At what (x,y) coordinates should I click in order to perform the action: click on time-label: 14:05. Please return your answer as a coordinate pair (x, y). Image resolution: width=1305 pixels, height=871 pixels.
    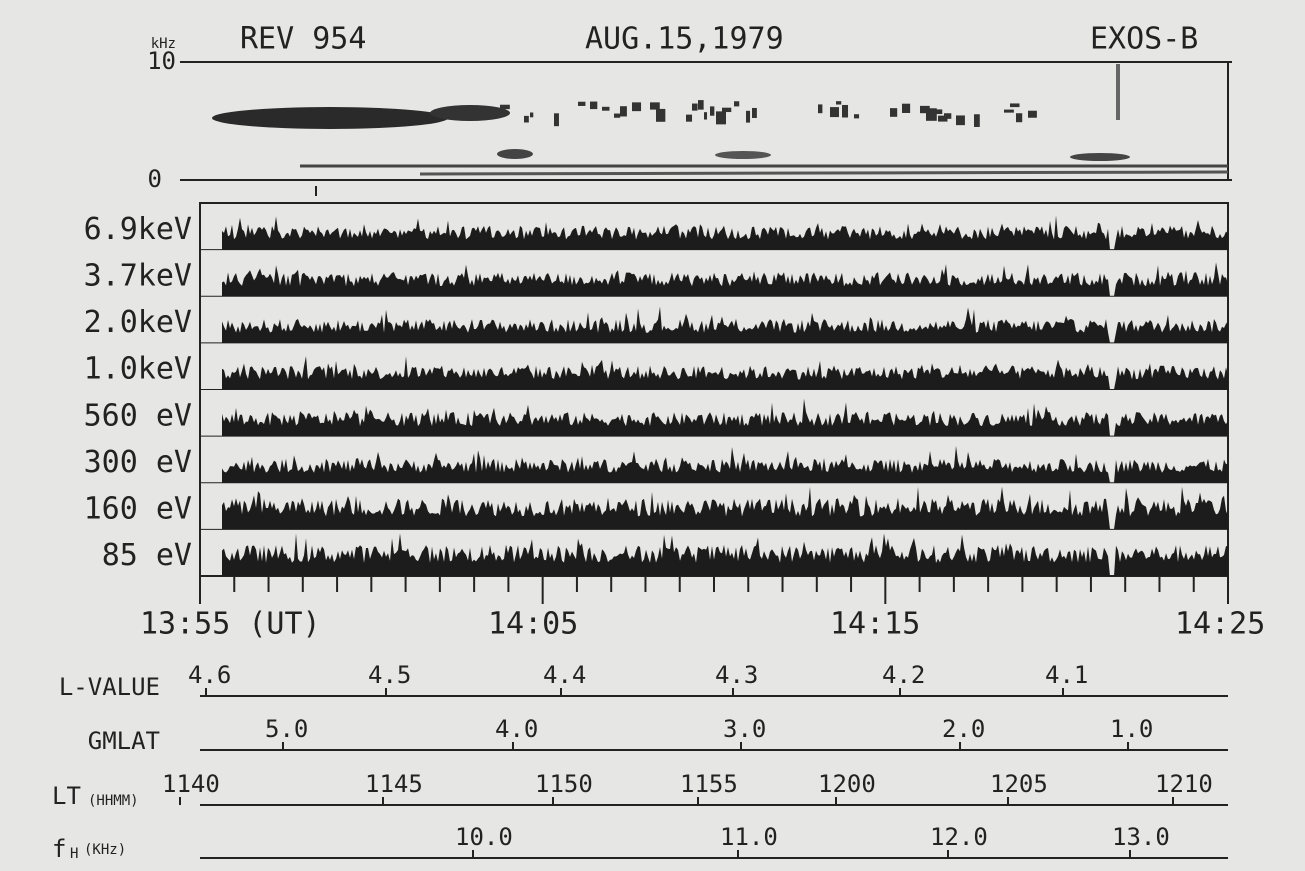
    Looking at the image, I should click on (533, 624).